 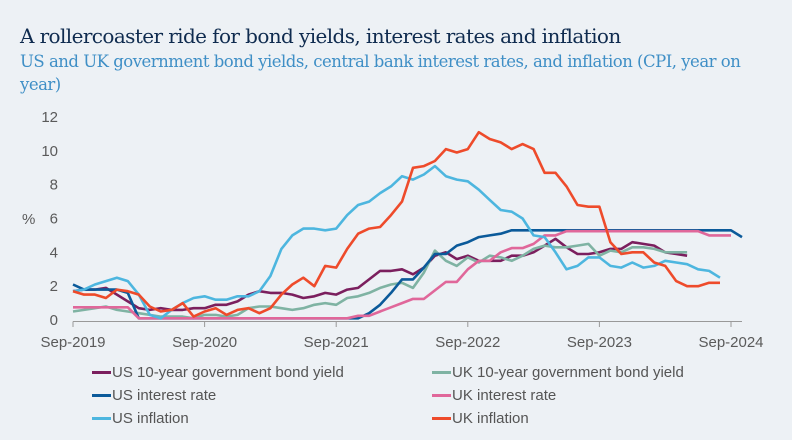 I want to click on legend-label: UK 10-year government bond yield, so click(x=568, y=372).